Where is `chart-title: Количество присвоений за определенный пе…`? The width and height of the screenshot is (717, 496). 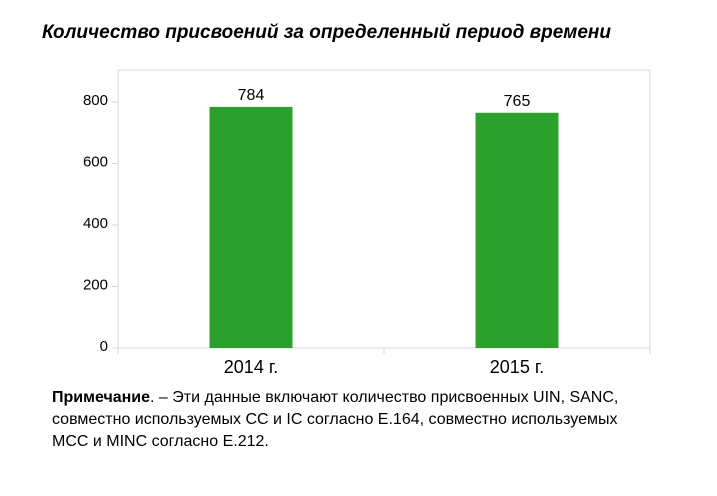 chart-title: Количество присвоений за определенный пе… is located at coordinates (327, 32).